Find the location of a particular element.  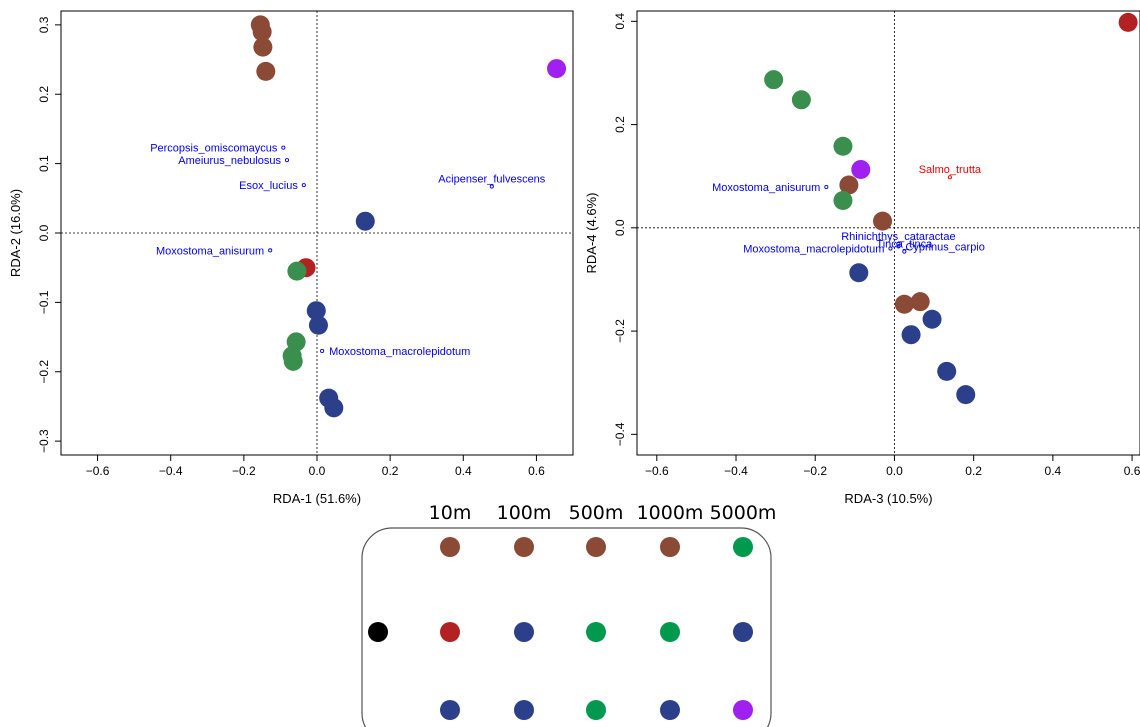

y-tick-label: 0.3 is located at coordinates (44, 24).